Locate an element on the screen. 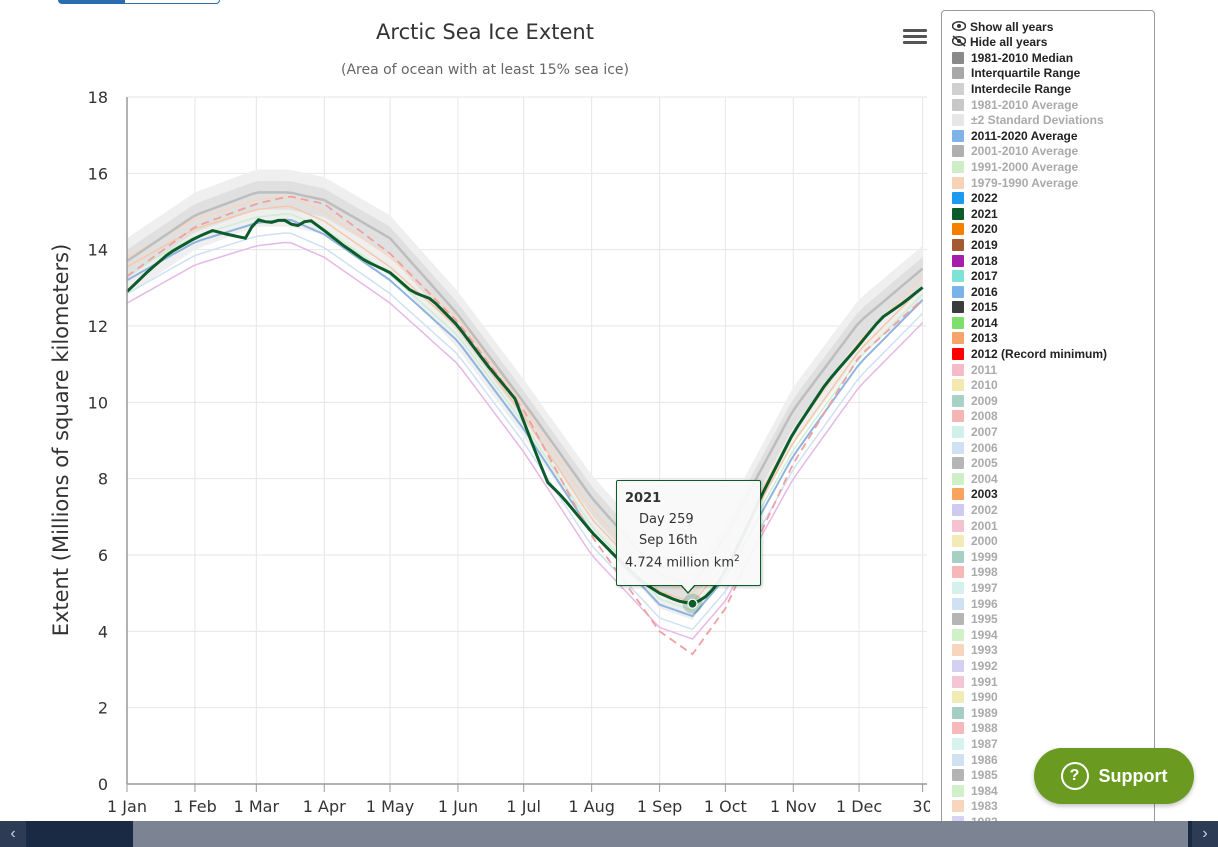 This screenshot has height=847, width=1218. hover-marker is located at coordinates (692, 603).